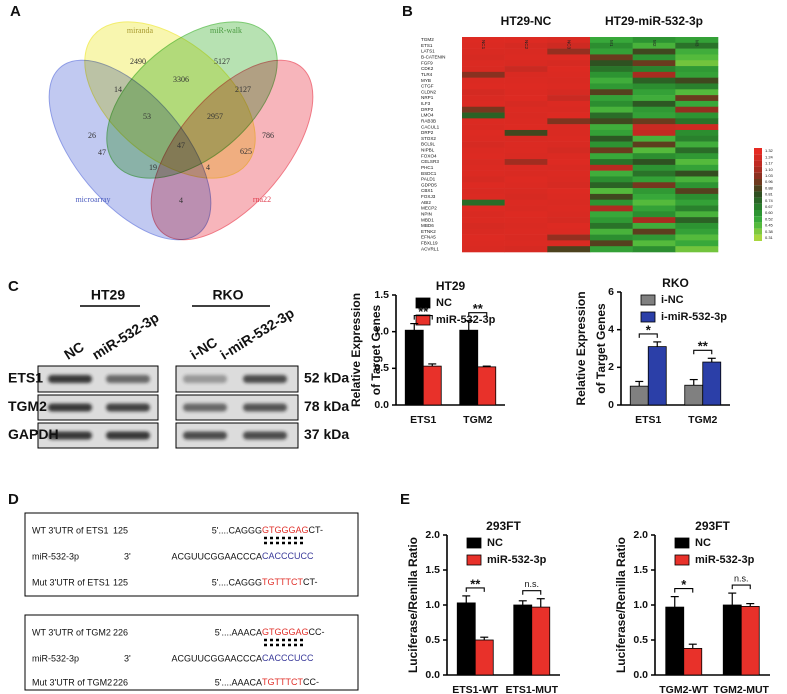 The image size is (787, 694). Describe the element at coordinates (292, 530) in the screenshot. I see `sequence-site: GTGGGAGCT-` at that location.